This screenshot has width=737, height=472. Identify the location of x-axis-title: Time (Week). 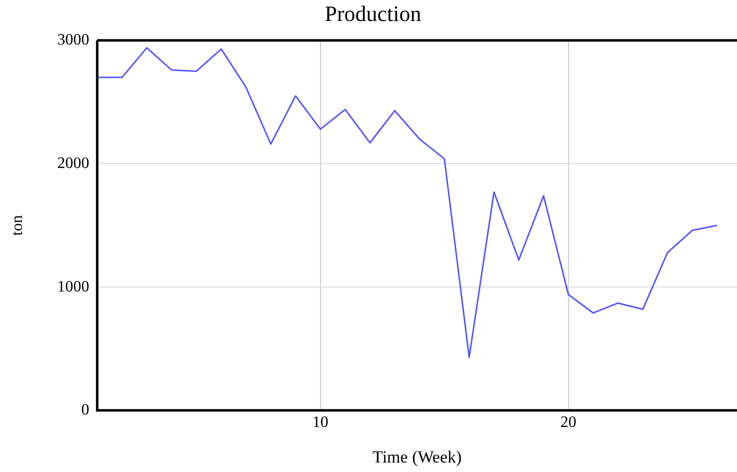
(417, 456).